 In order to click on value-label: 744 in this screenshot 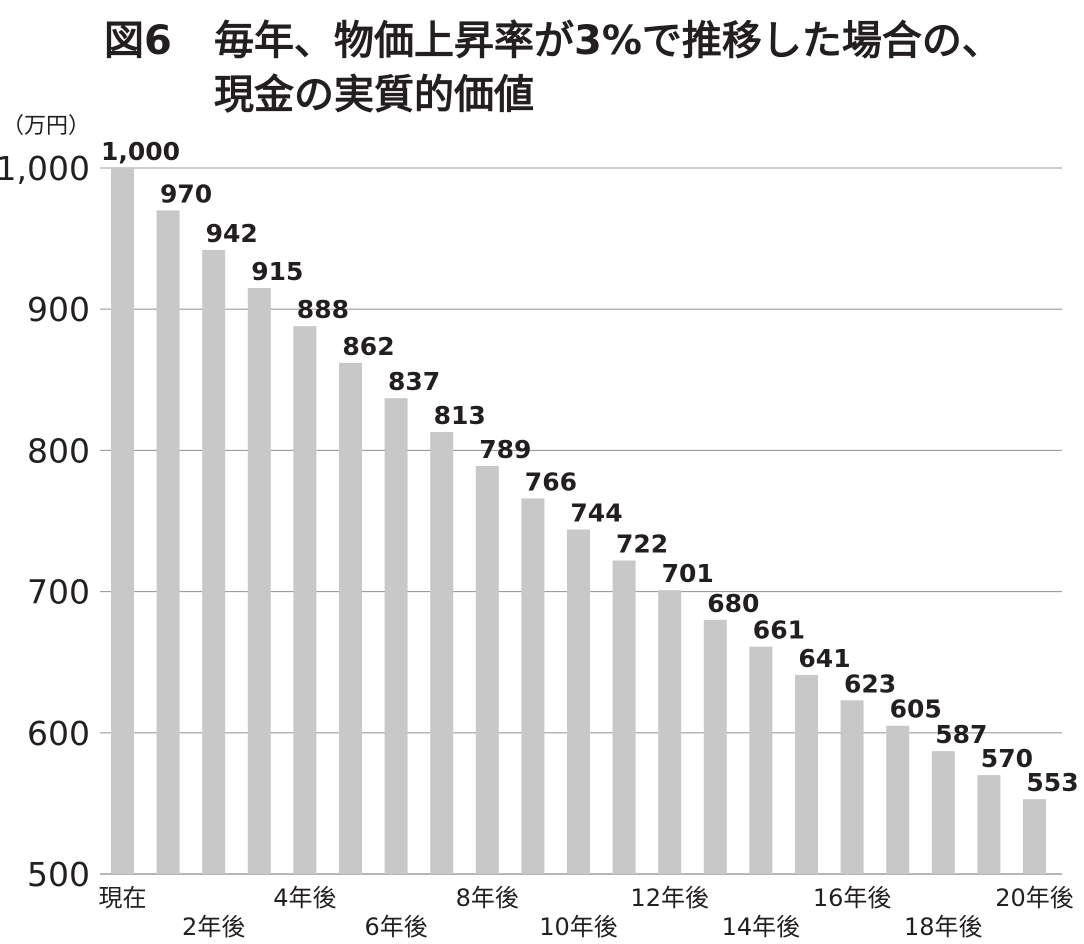, I will do `click(596, 512)`.